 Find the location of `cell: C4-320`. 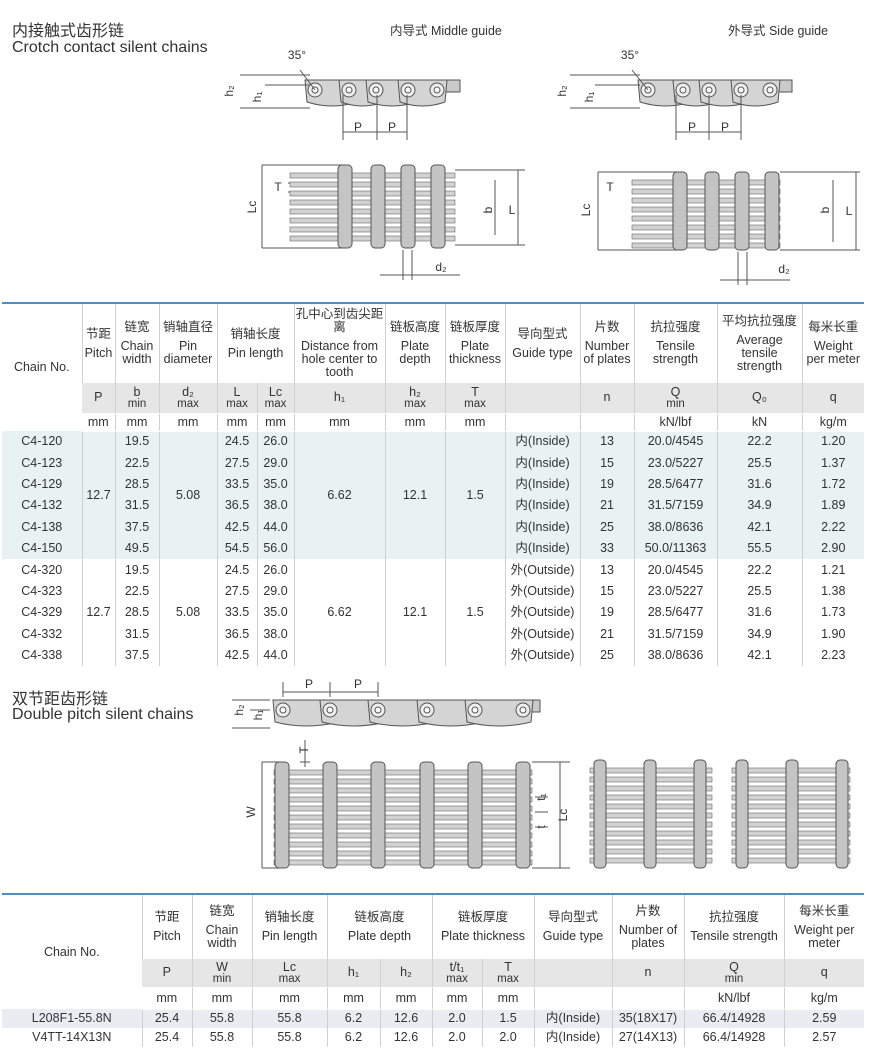

cell: C4-320 is located at coordinates (42, 569).